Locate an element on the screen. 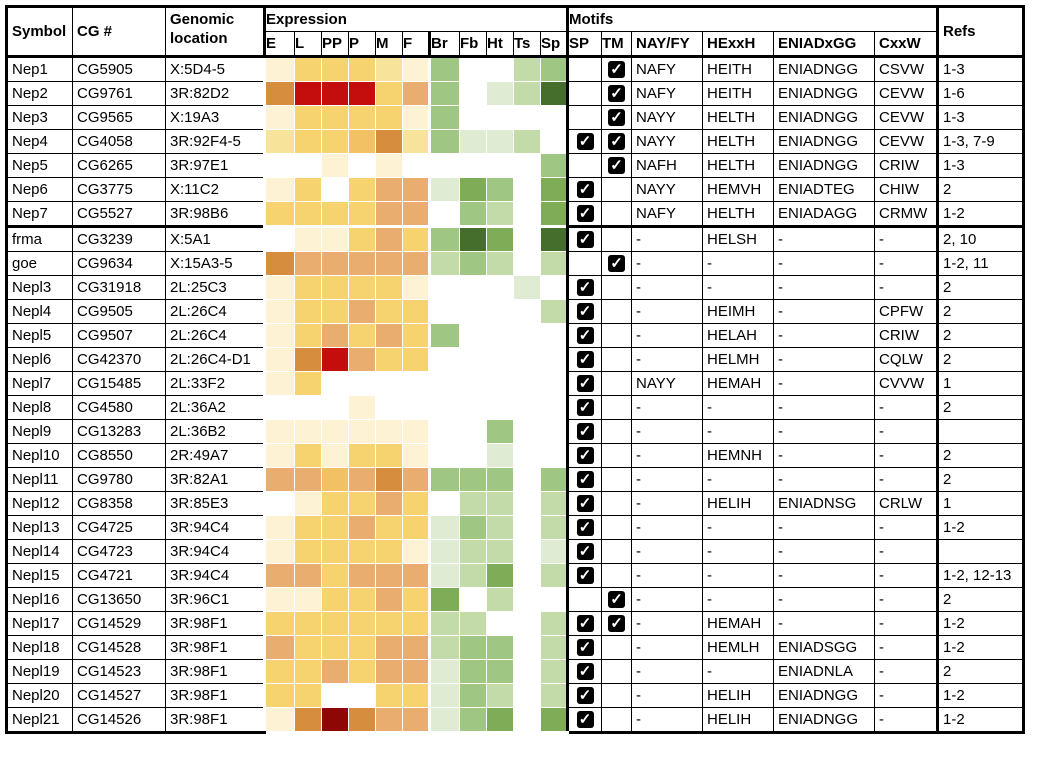  header-expression-sp: Sp is located at coordinates (554, 44).